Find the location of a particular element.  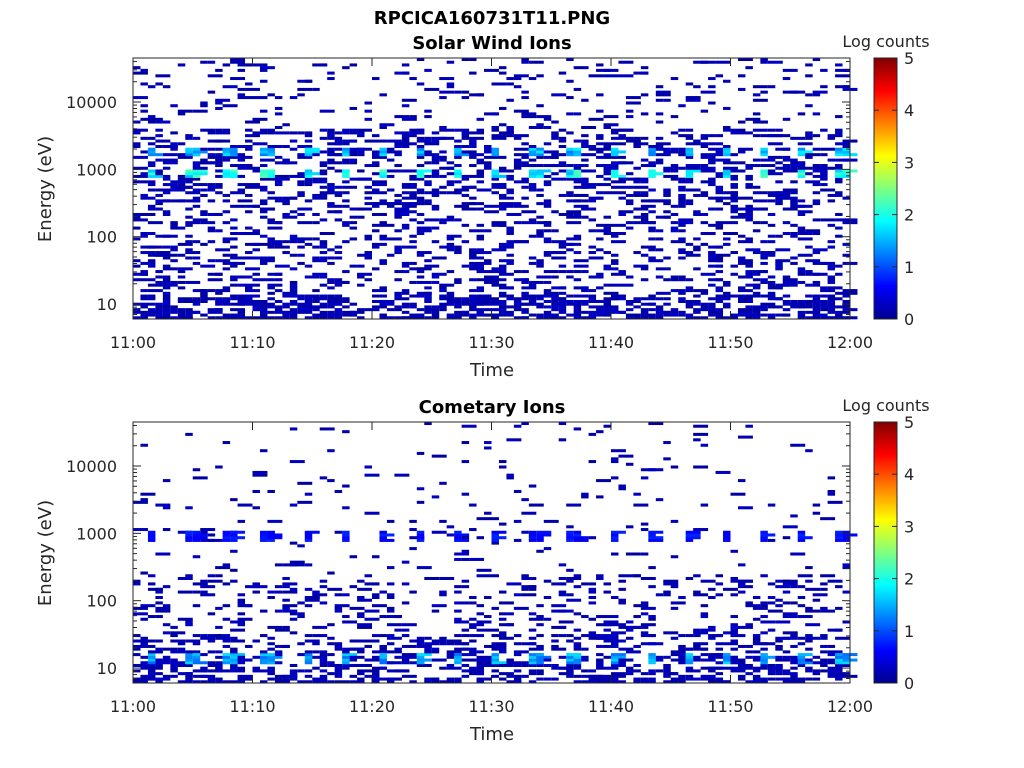

colorbar-tick-label: 2 is located at coordinates (909, 215).